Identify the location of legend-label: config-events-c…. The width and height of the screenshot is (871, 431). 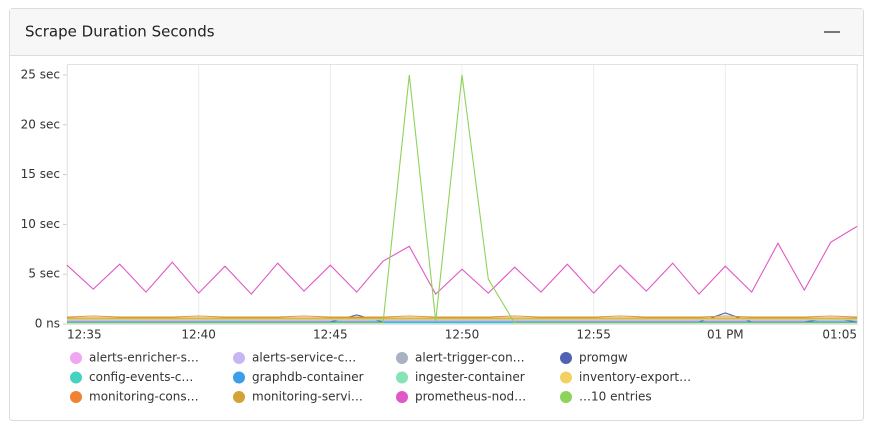
(141, 377).